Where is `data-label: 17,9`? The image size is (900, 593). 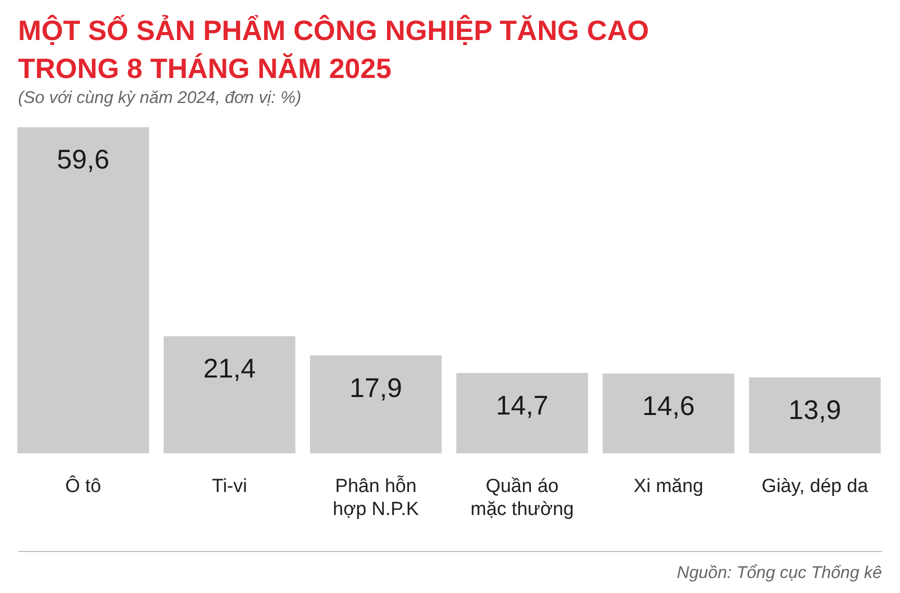 data-label: 17,9 is located at coordinates (376, 387).